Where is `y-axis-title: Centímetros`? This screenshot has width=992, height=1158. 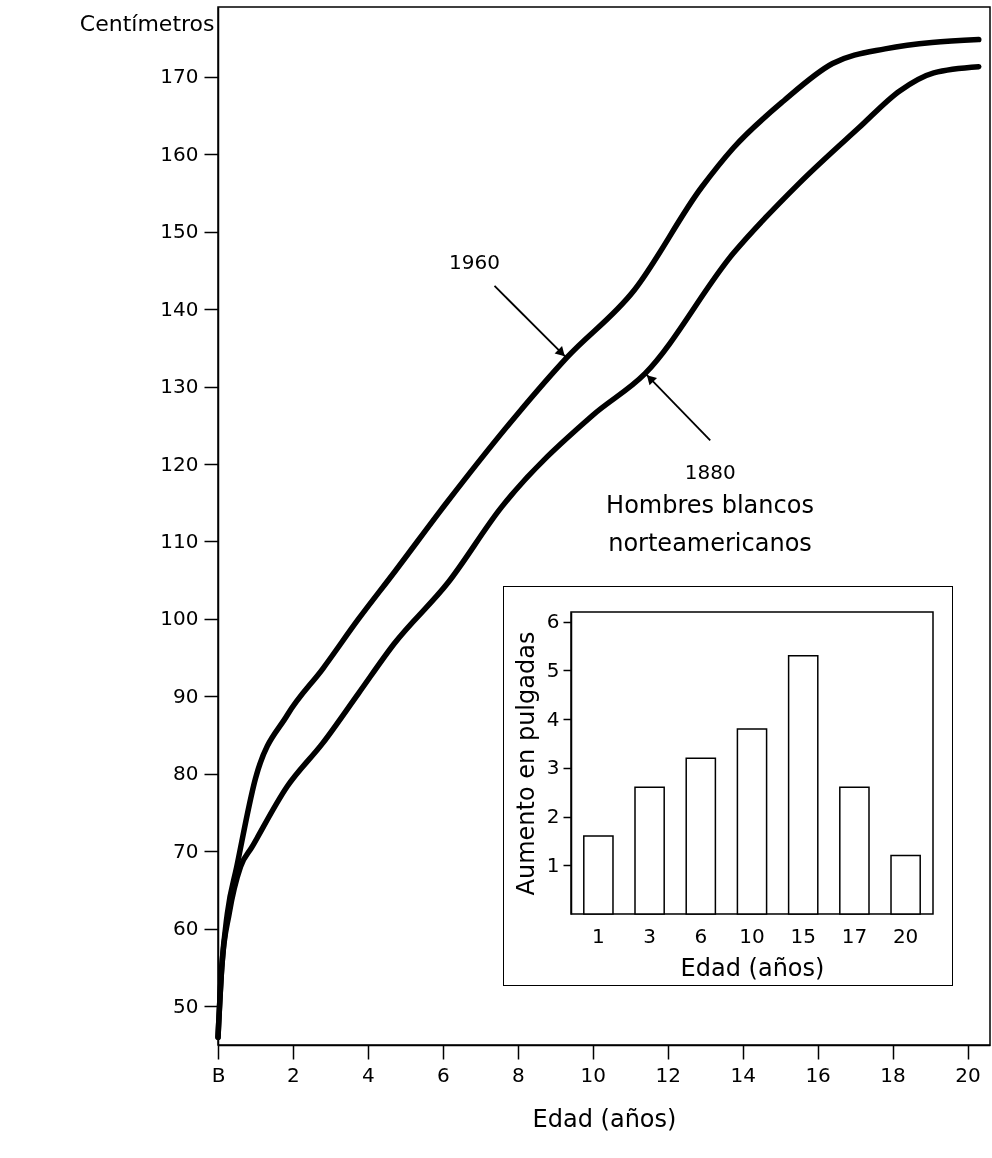
y-axis-title: Centímetros is located at coordinates (147, 23).